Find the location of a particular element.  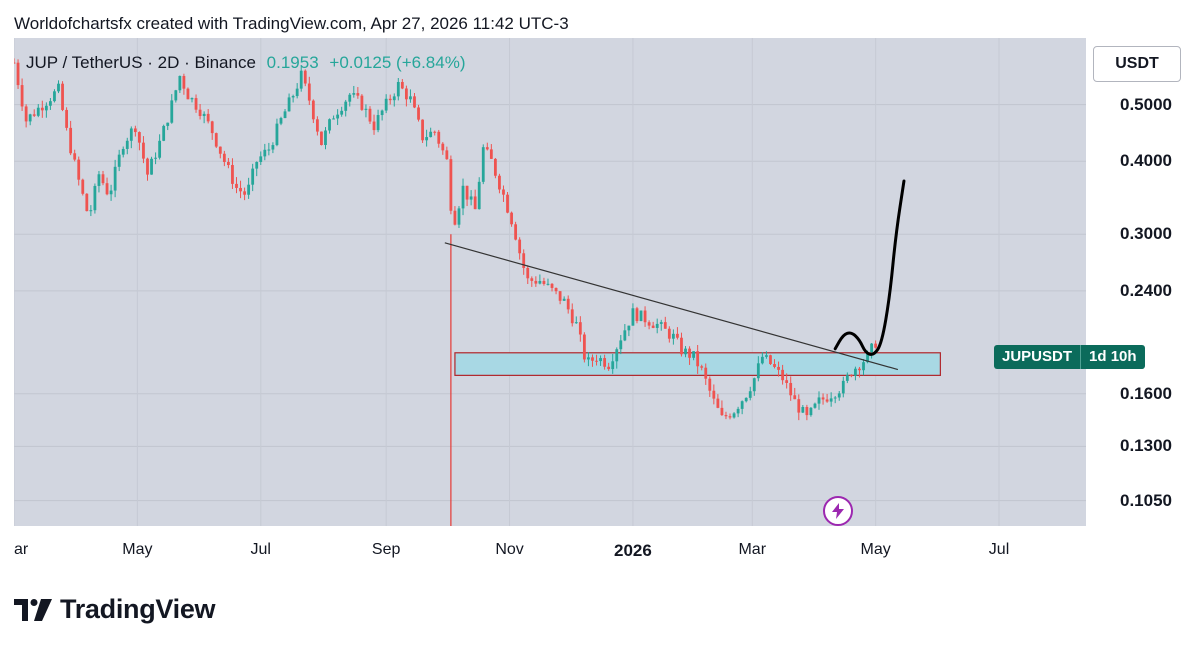

tradingview-logo-icon is located at coordinates (33, 609).